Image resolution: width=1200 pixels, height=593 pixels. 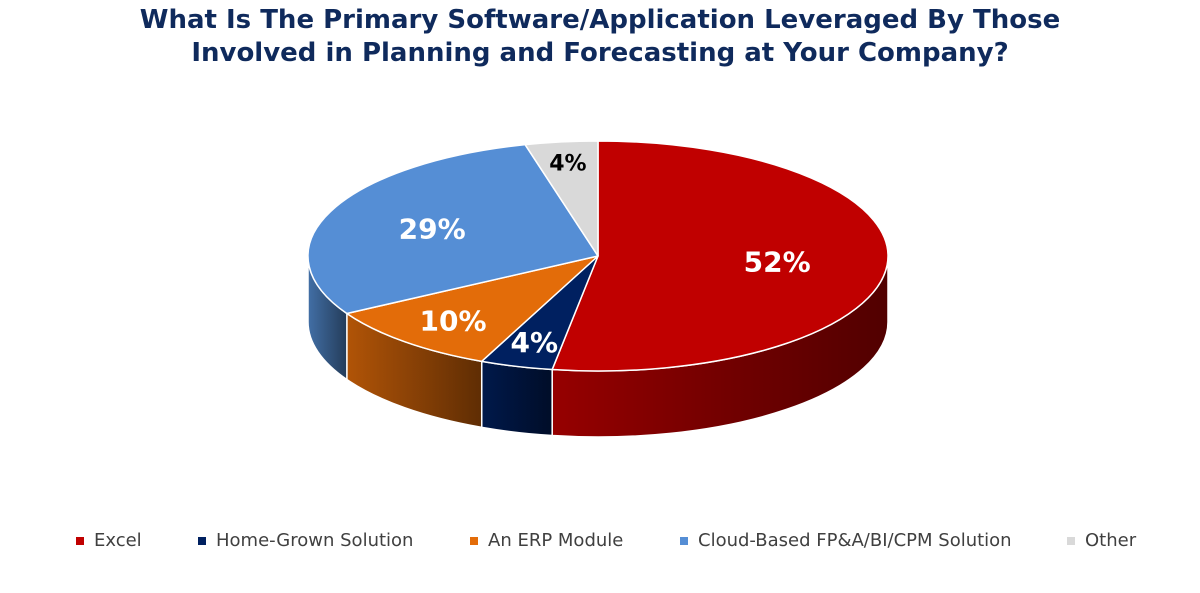 What do you see at coordinates (561, 198) in the screenshot?
I see `pie-slice-other` at bounding box center [561, 198].